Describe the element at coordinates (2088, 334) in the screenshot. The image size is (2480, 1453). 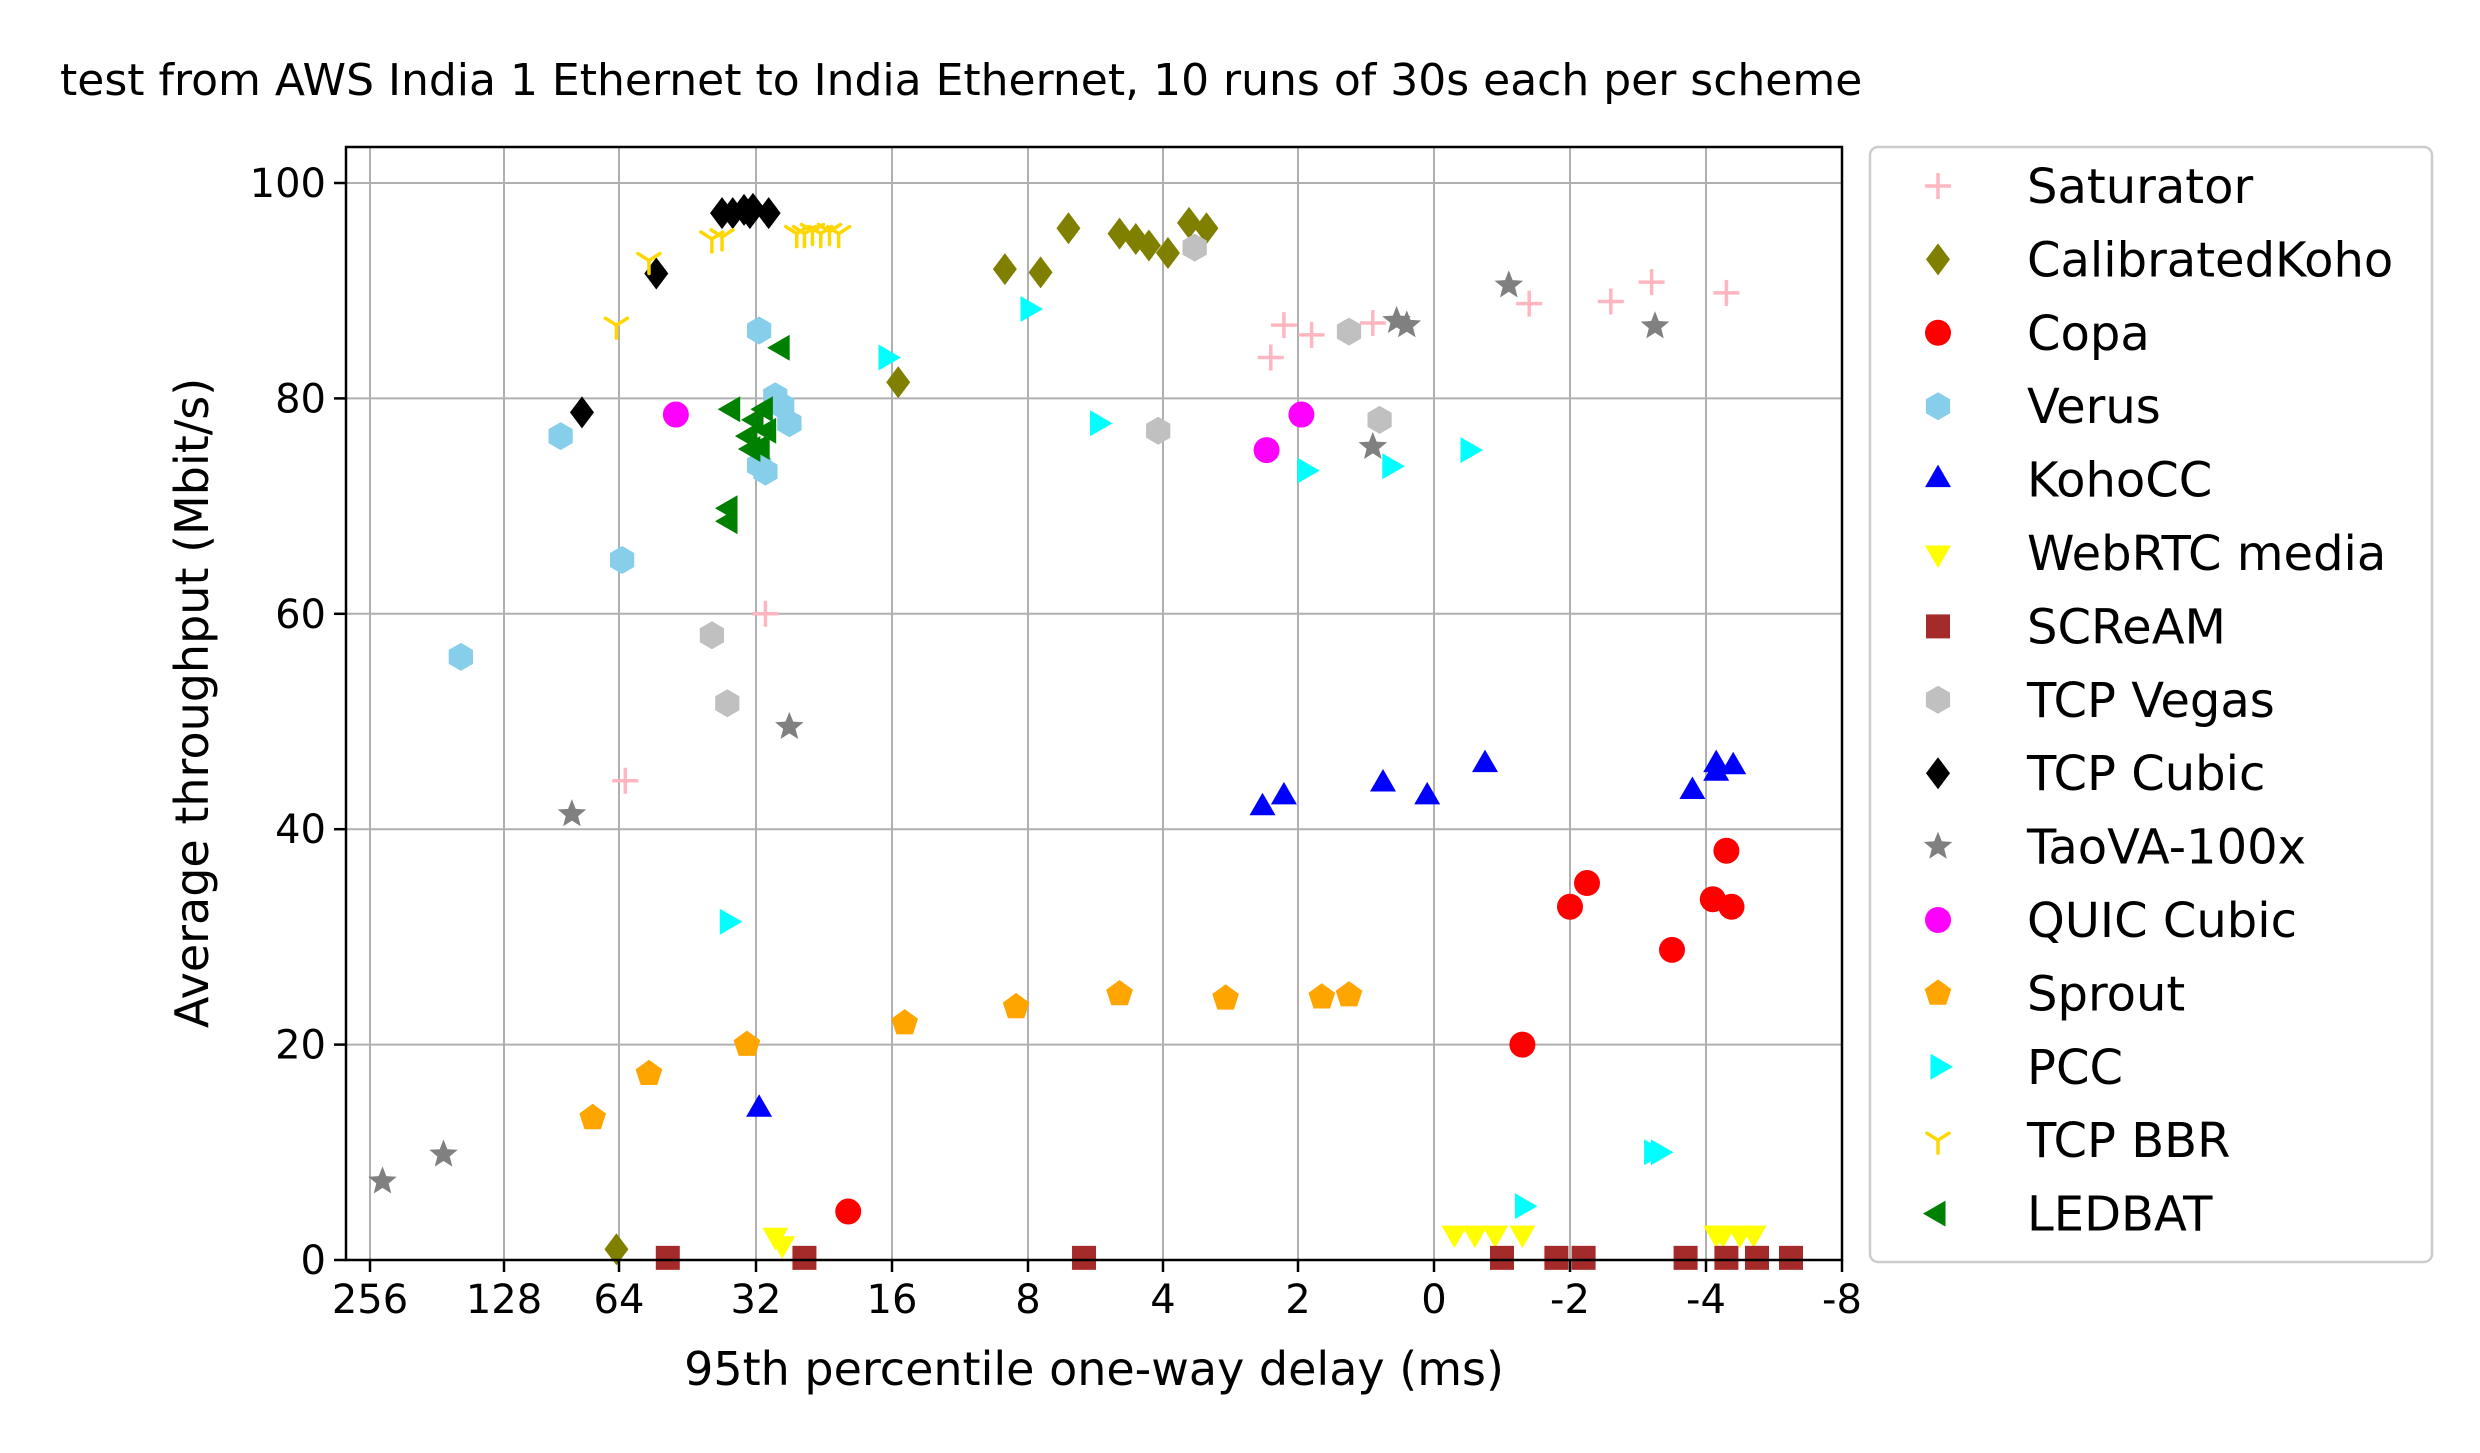
I see `legend-label: Copa` at that location.